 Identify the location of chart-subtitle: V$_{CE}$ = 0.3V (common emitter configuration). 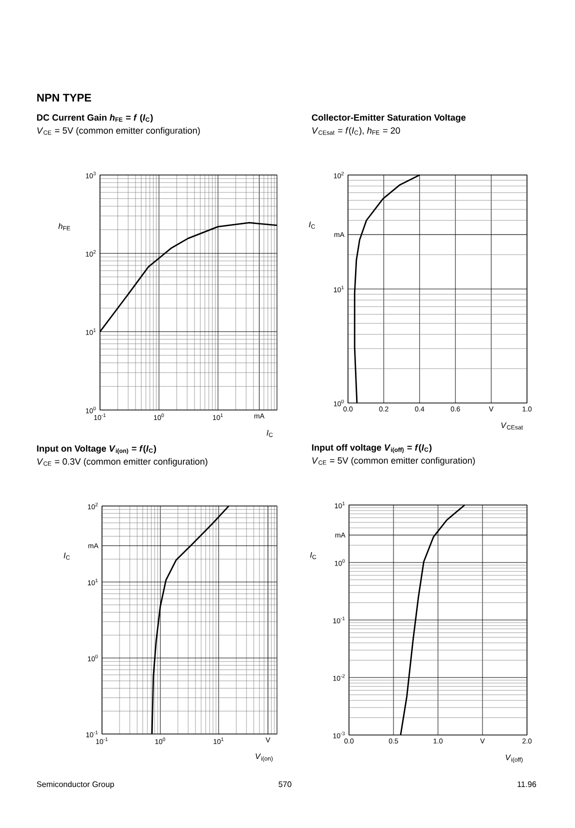
(122, 462).